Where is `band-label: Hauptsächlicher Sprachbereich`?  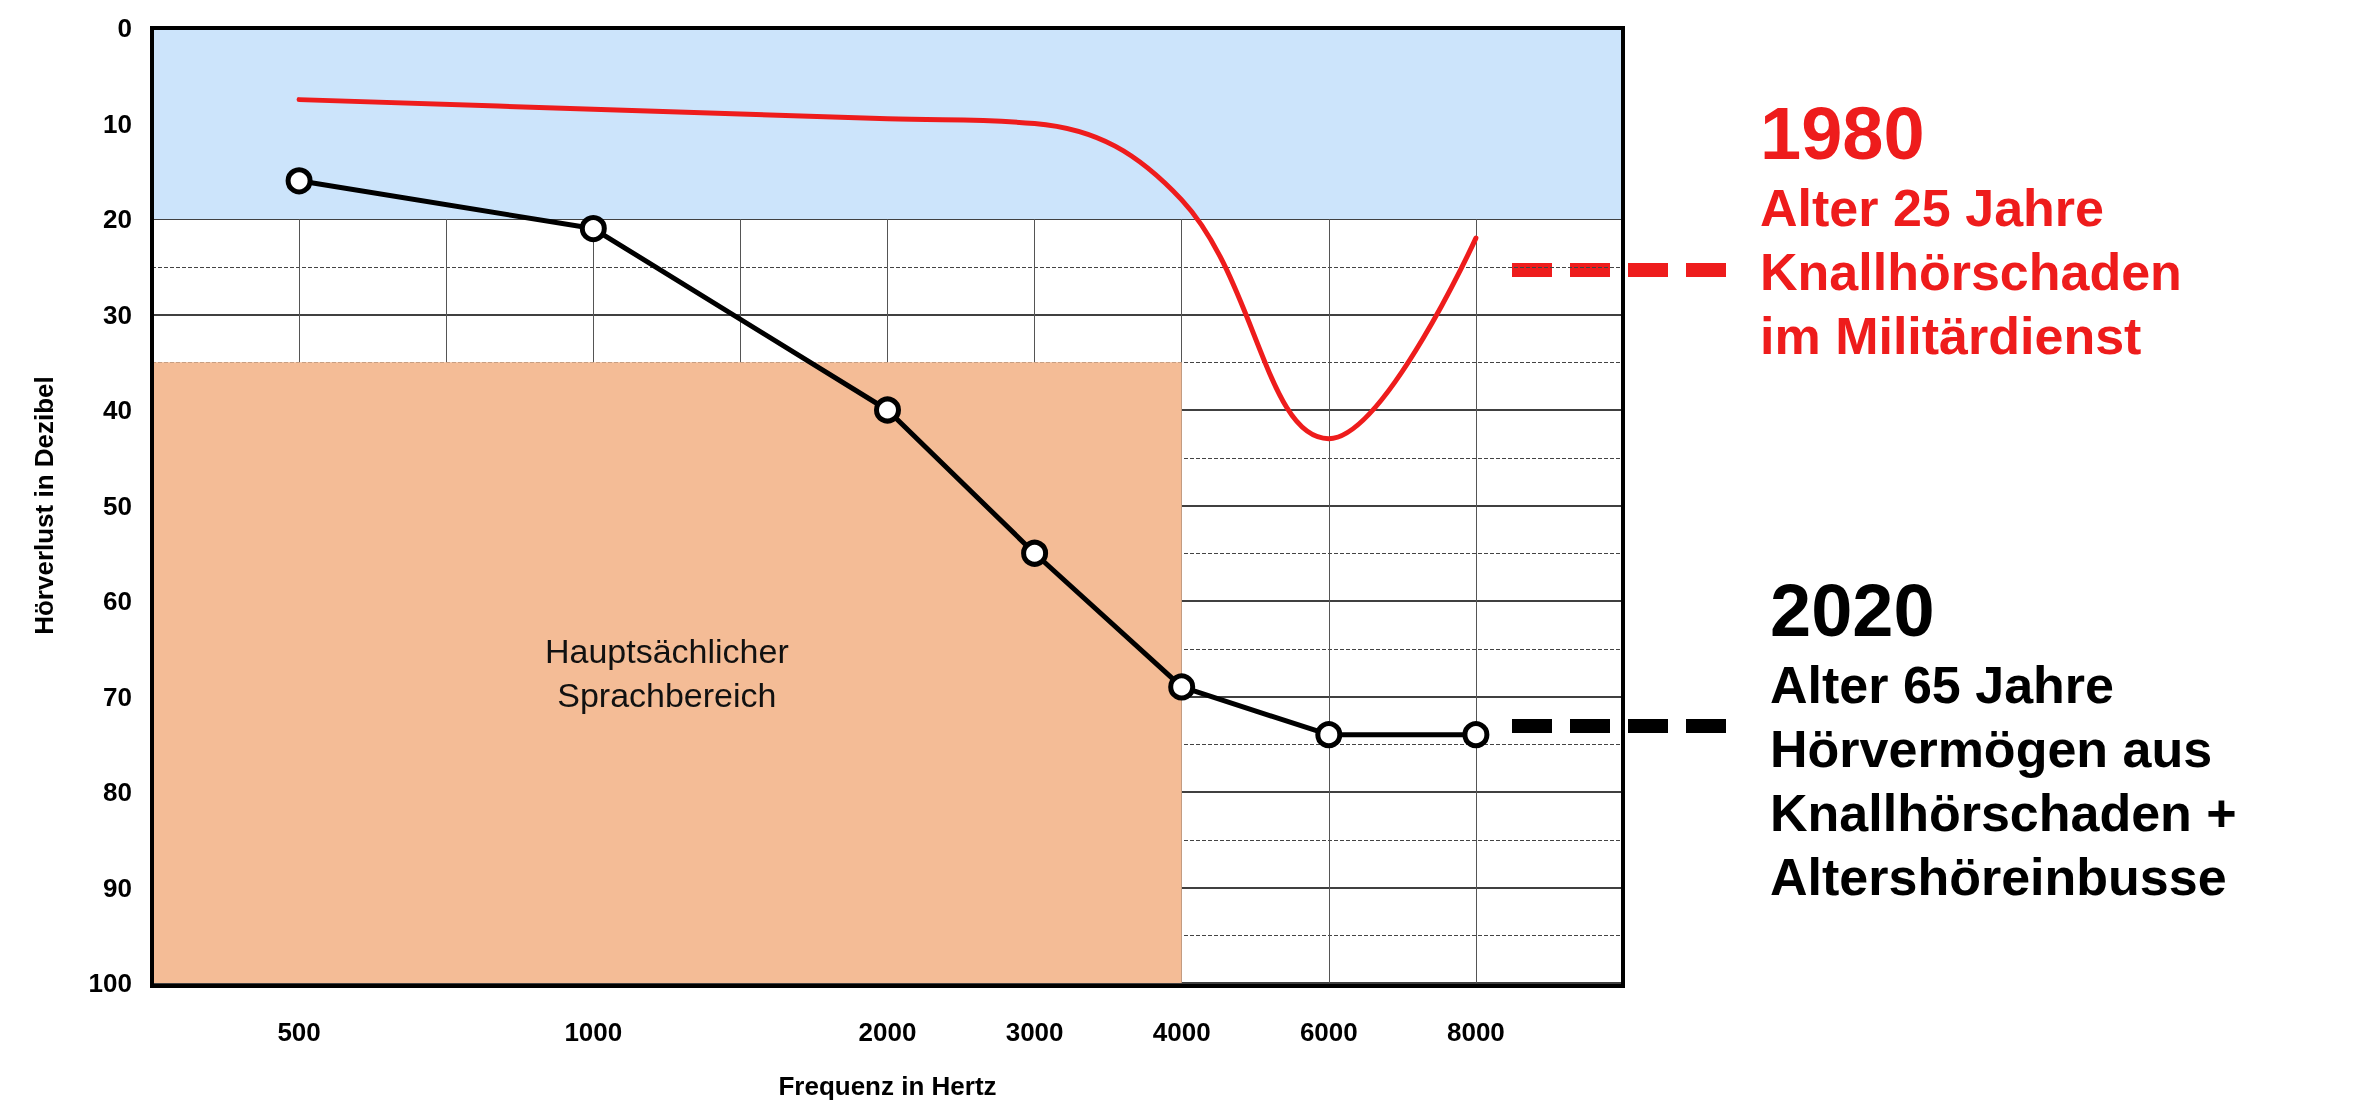 band-label: Hauptsächlicher Sprachbereich is located at coordinates (666, 672).